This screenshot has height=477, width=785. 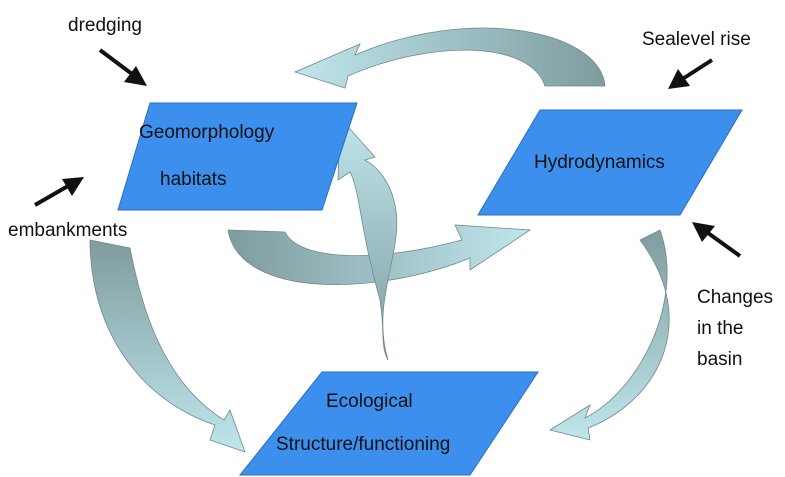 I want to click on node-label: Geomorphology, so click(x=207, y=132).